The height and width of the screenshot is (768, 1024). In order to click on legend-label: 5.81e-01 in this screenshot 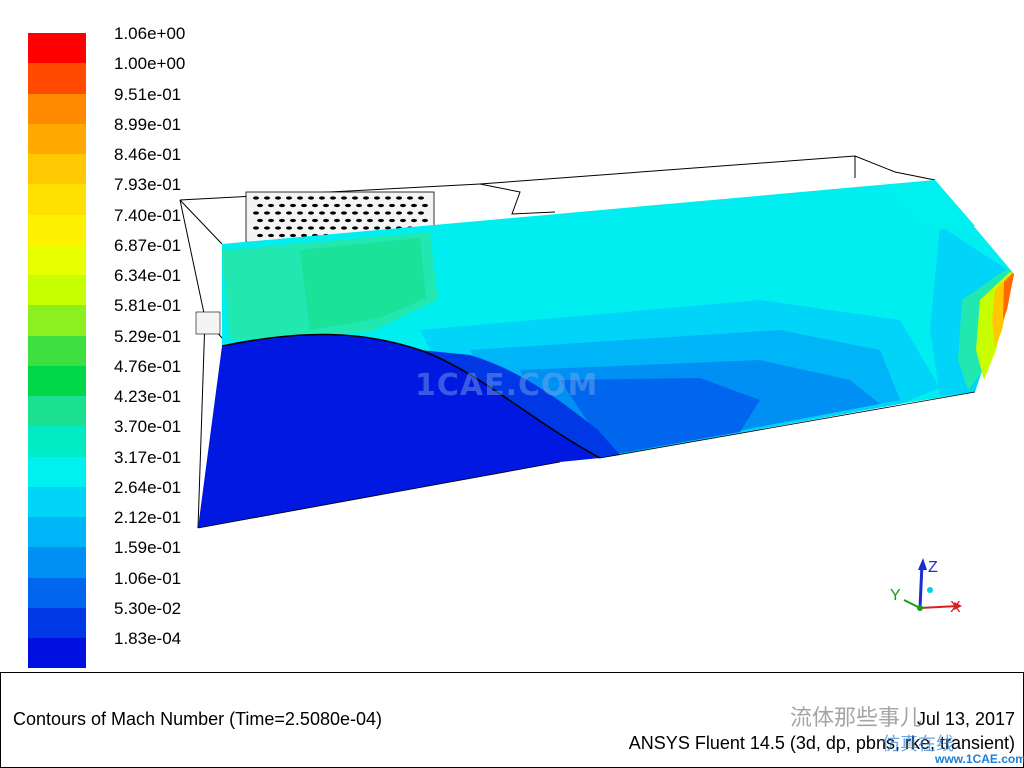, I will do `click(148, 306)`.